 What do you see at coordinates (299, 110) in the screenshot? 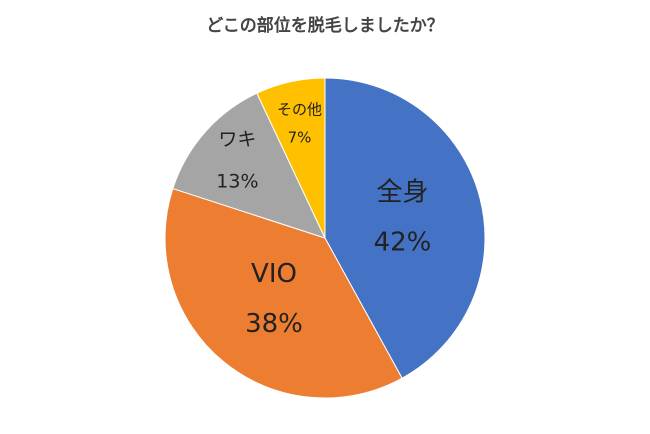
I see `slice-label: その他` at bounding box center [299, 110].